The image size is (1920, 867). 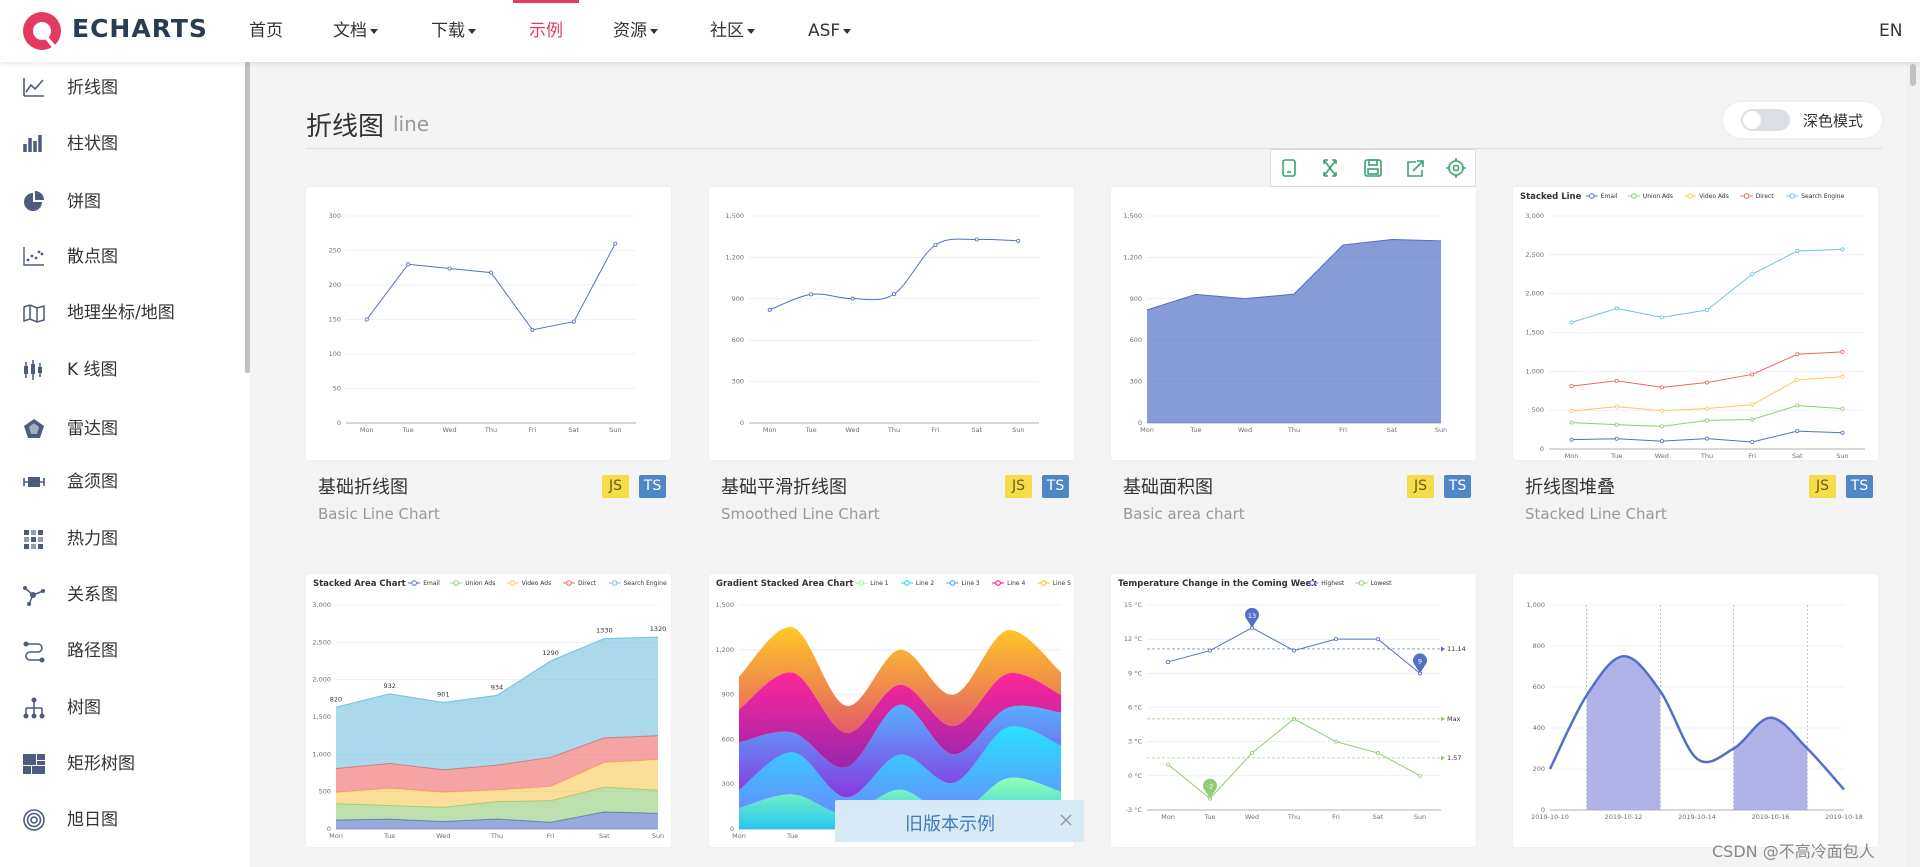 I want to click on tool-save, so click(x=1373, y=168).